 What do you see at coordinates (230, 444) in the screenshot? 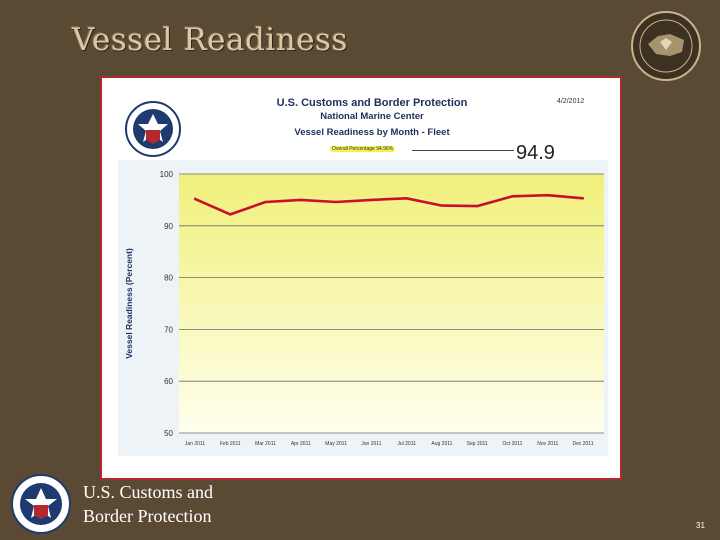
I see `x-tick-label: Feb 2011` at bounding box center [230, 444].